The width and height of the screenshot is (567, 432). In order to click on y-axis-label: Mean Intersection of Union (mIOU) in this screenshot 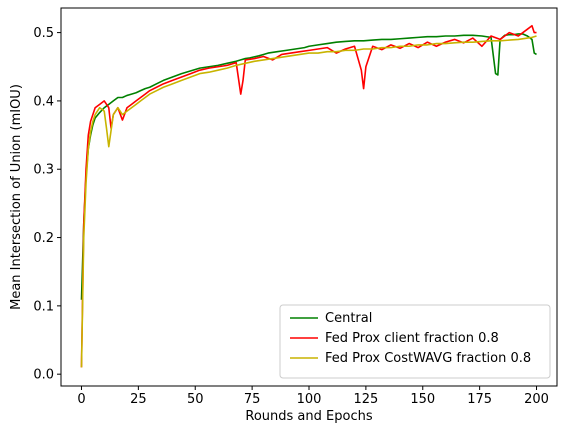, I will do `click(16, 197)`.